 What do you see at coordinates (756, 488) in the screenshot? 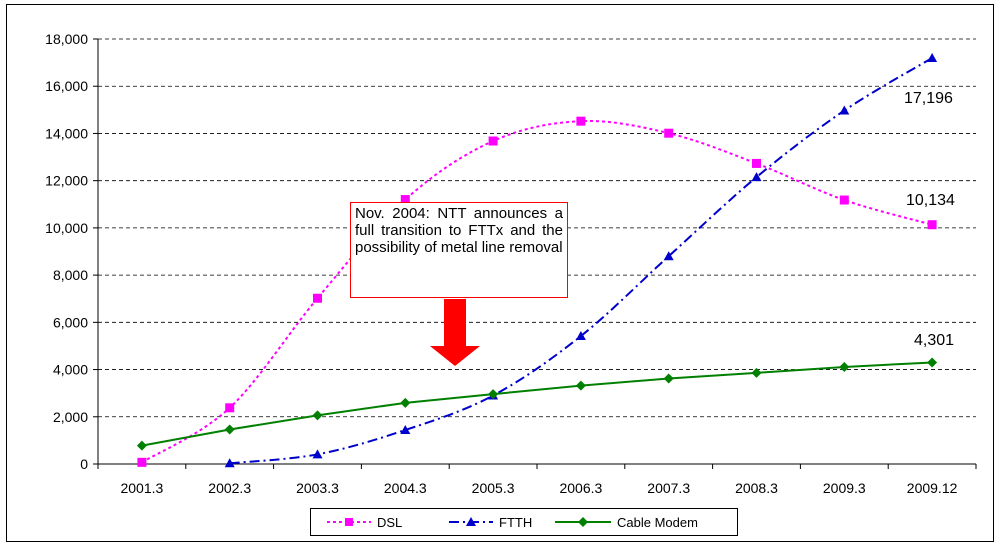
I see `x-tick-label: 2008.3` at bounding box center [756, 488].